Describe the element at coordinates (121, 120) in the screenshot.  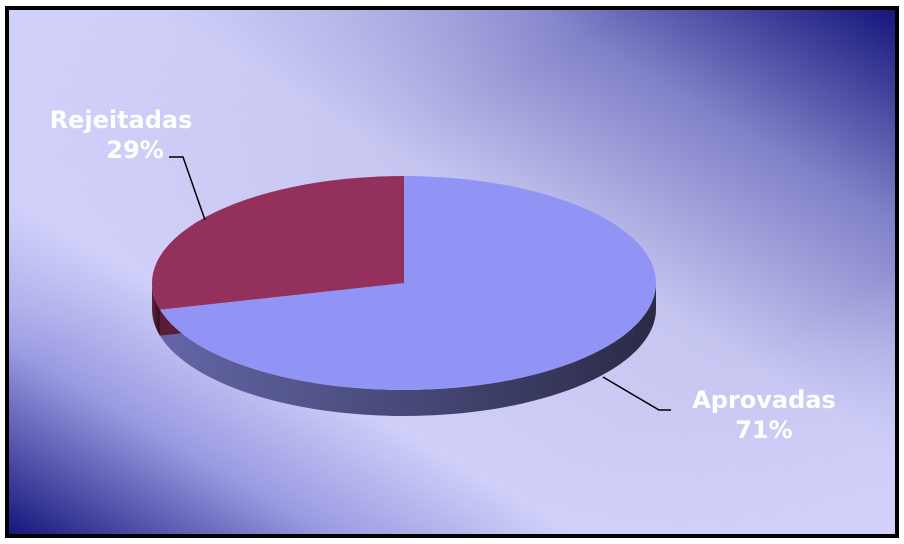
I see `label-category-rejeitadas: Rejeitadas` at that location.